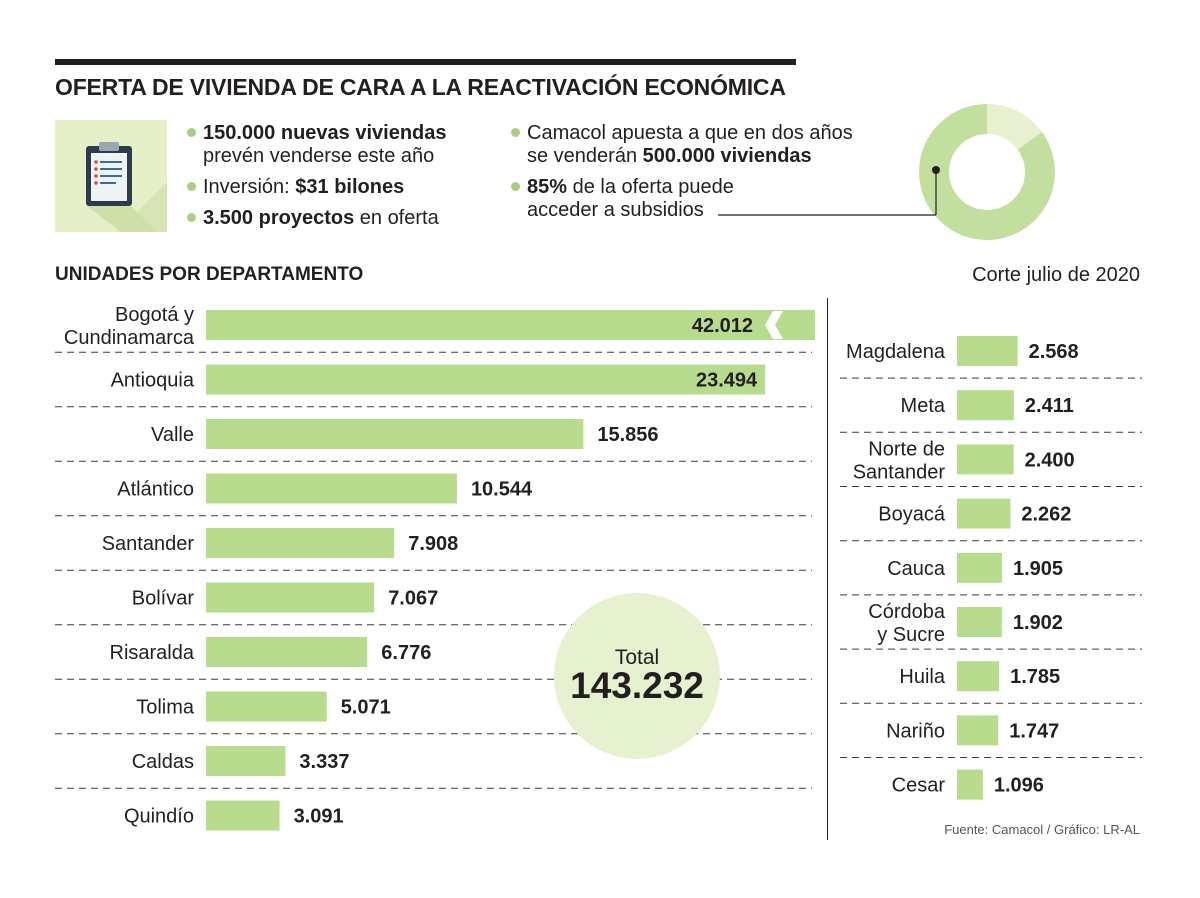  What do you see at coordinates (727, 156) in the screenshot?
I see `fact-text: 500.000 viviendas` at bounding box center [727, 156].